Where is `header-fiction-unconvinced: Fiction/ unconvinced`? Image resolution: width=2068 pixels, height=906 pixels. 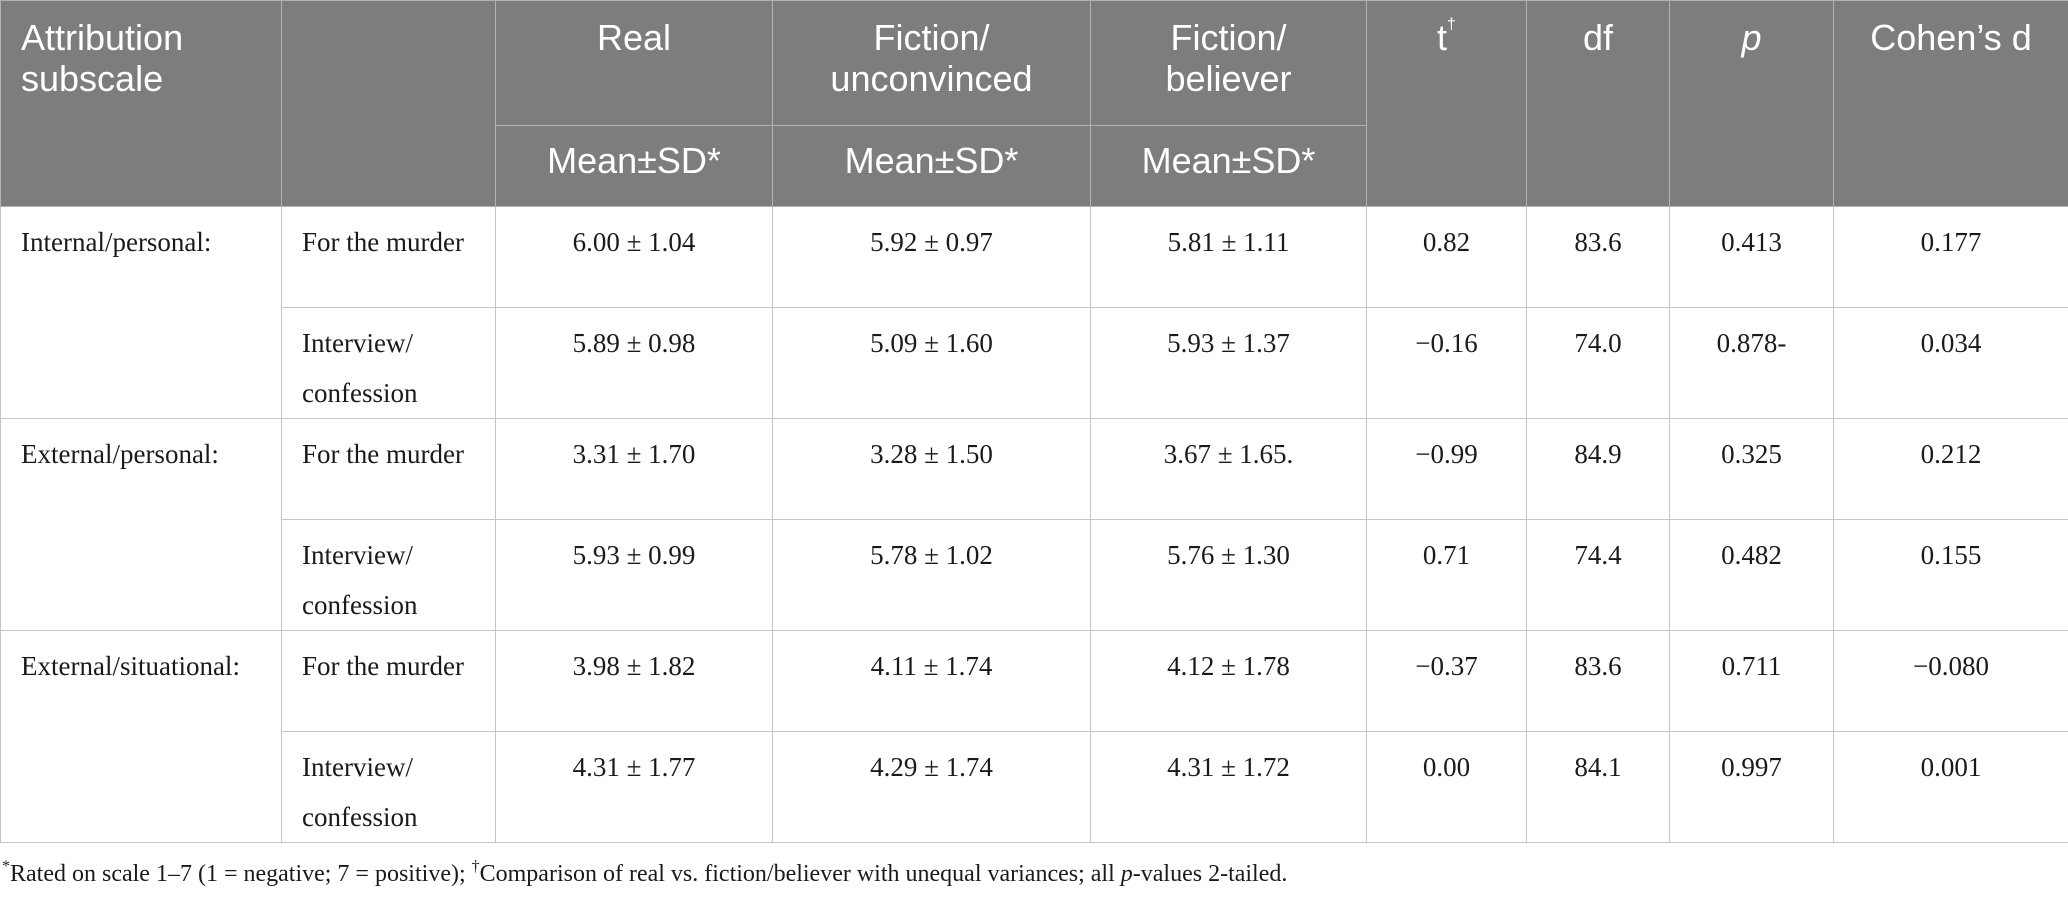 header-fiction-unconvinced: Fiction/ unconvinced is located at coordinates (931, 63).